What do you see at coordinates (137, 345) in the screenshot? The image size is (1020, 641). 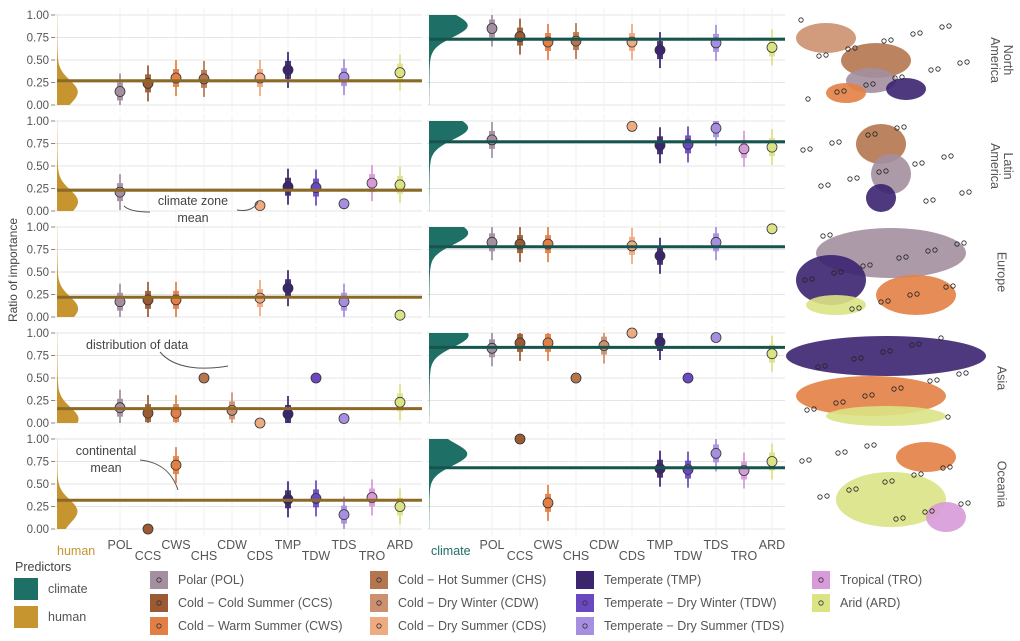 I see `annotation-line: distribution of data` at bounding box center [137, 345].